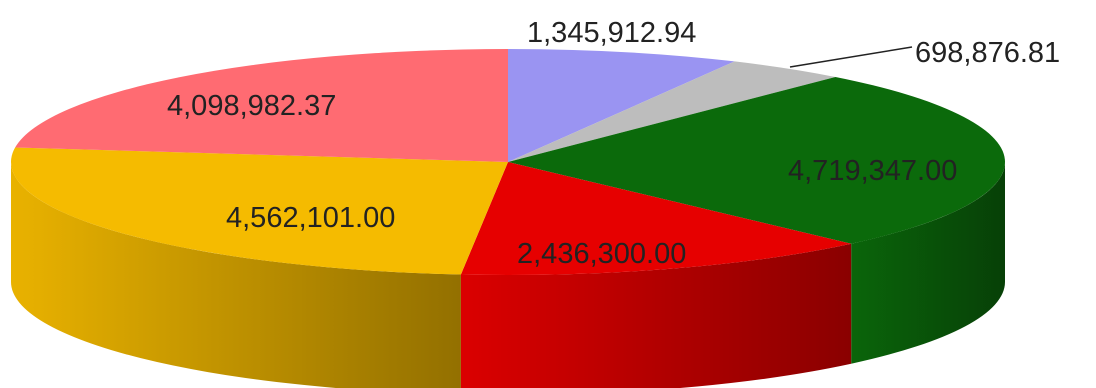 Image resolution: width=1096 pixels, height=388 pixels. What do you see at coordinates (611, 33) in the screenshot?
I see `slice-label-1: 1,345,912.94` at bounding box center [611, 33].